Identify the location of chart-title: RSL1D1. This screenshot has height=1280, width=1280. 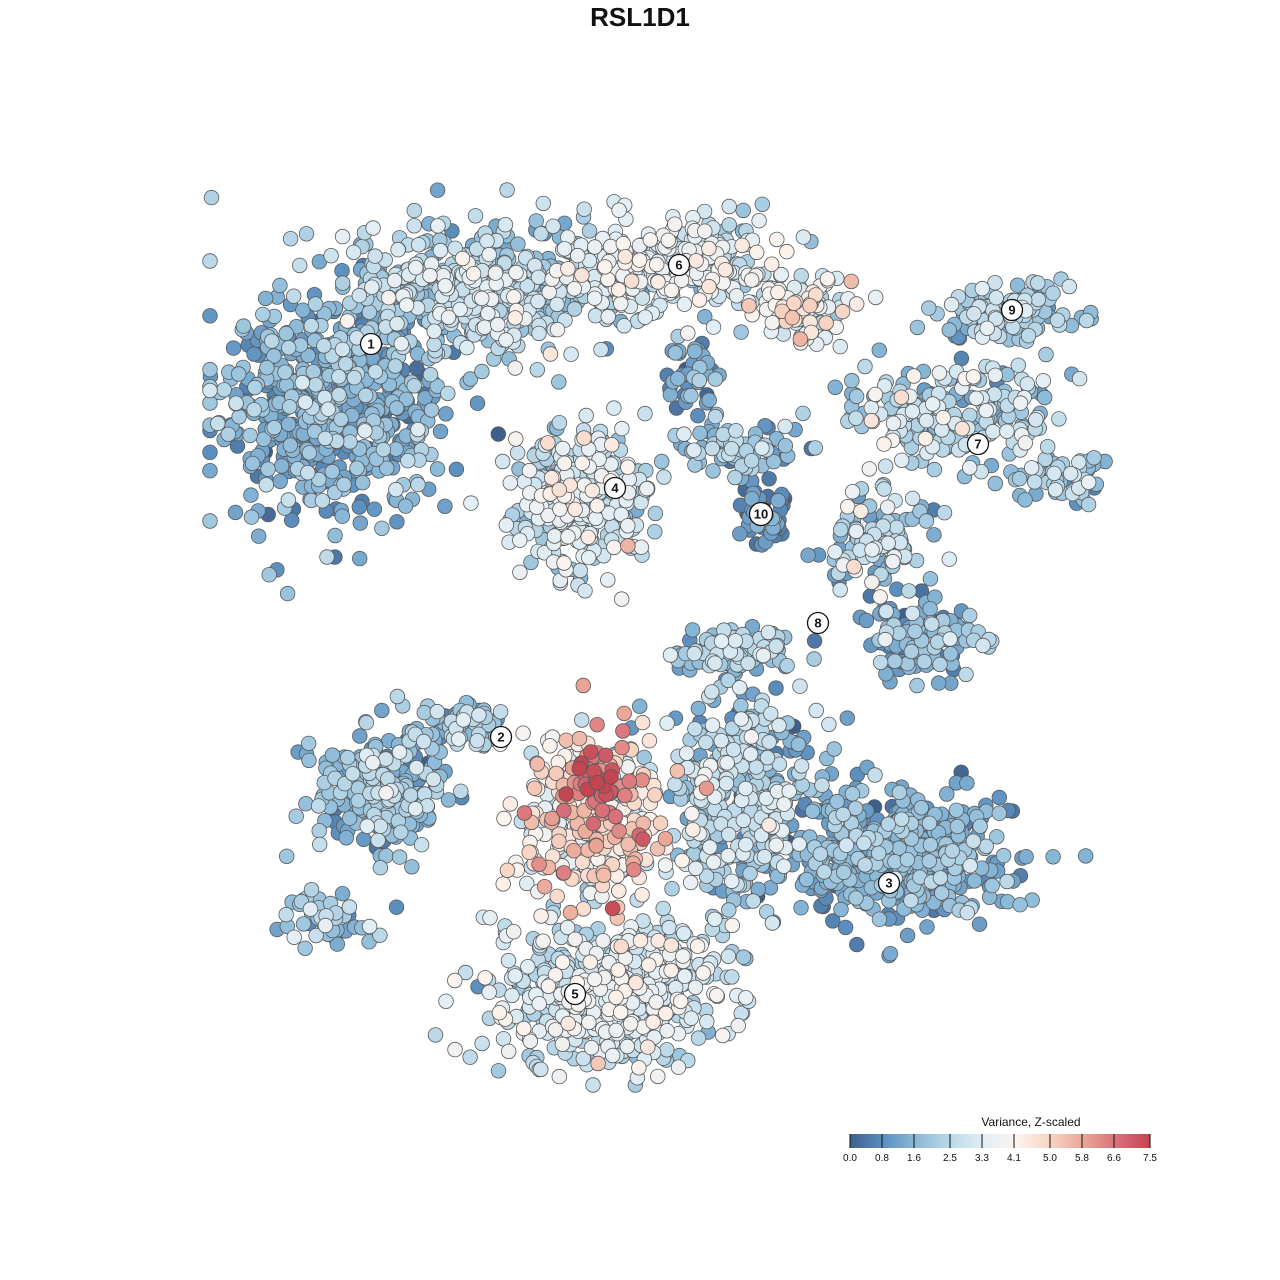
(640, 17).